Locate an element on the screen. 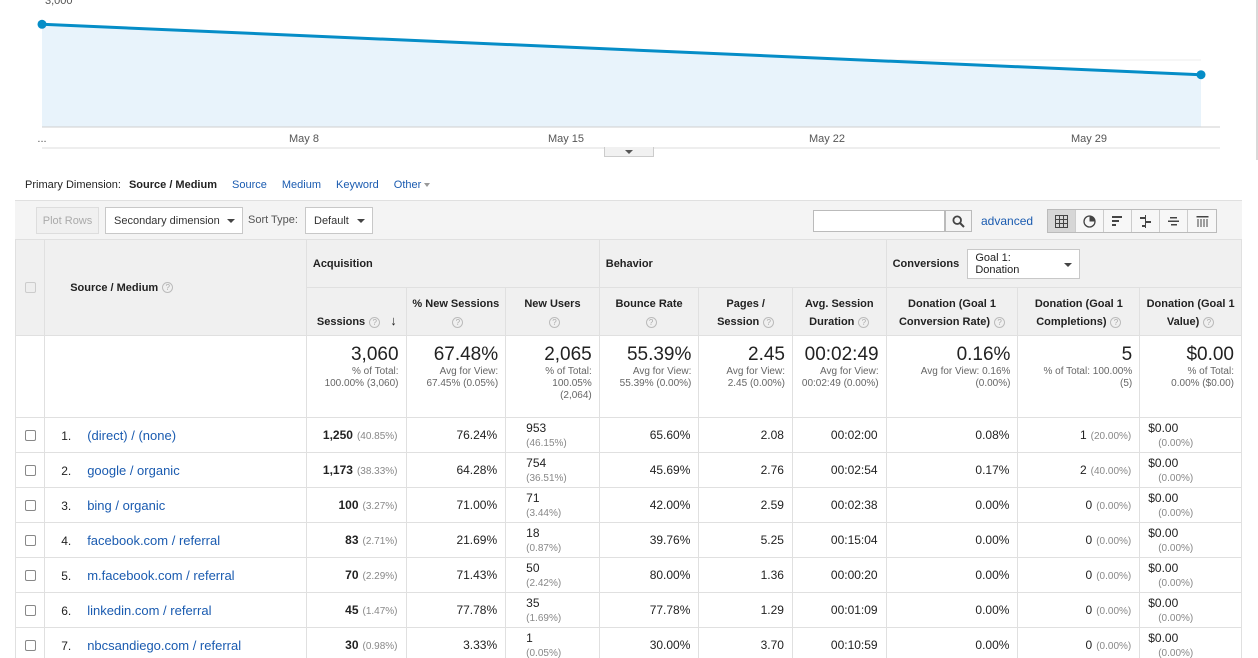 The image size is (1258, 658). col-completions: Donation (Goal 1 Completions)? is located at coordinates (1079, 312).